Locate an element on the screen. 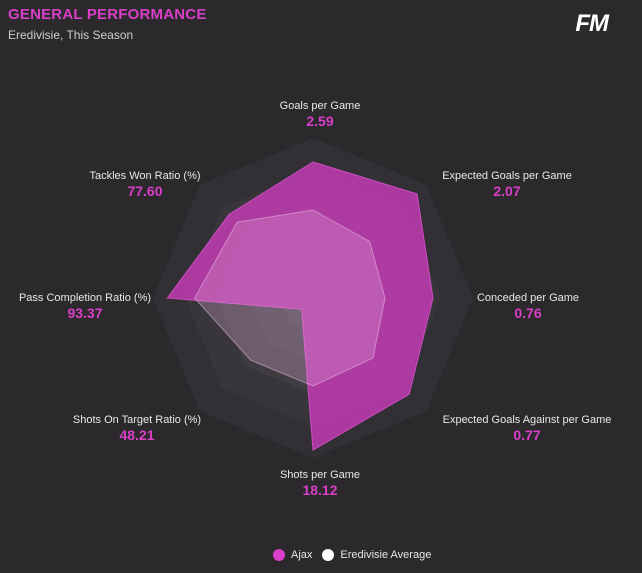  legend-label-average: Eredivisie Average is located at coordinates (385, 555).